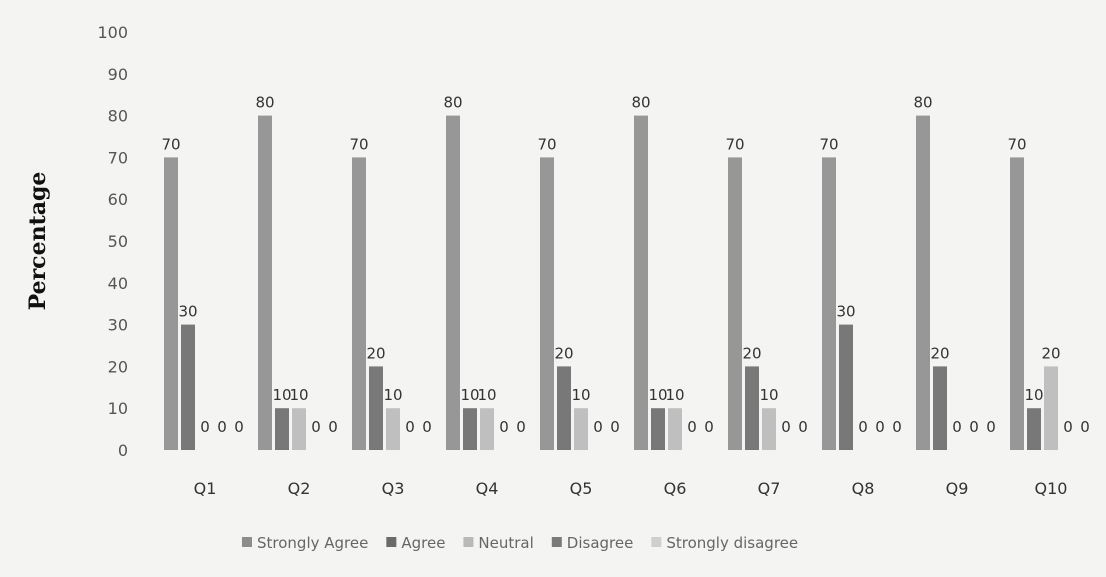  Describe the element at coordinates (505, 543) in the screenshot. I see `legend-label: Neutral` at that location.